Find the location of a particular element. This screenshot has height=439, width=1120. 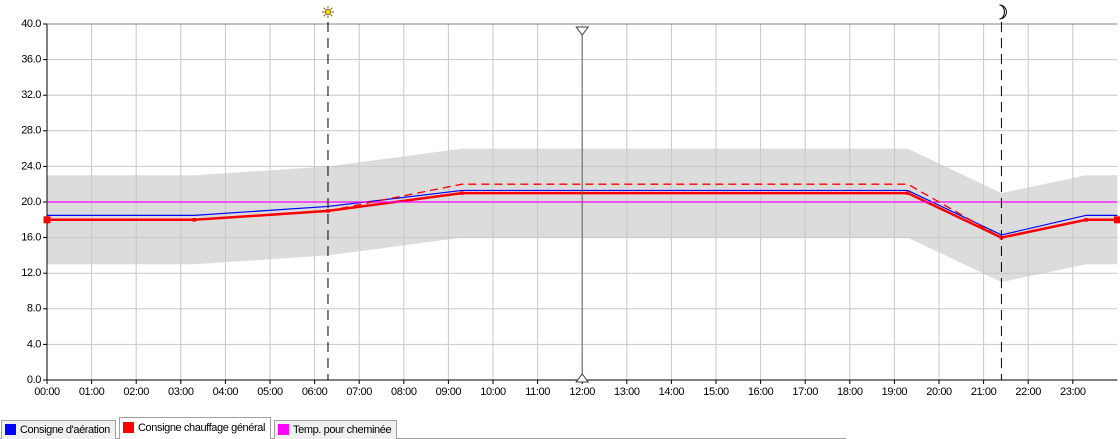

x-tick-label: 01:00 is located at coordinates (92, 392).